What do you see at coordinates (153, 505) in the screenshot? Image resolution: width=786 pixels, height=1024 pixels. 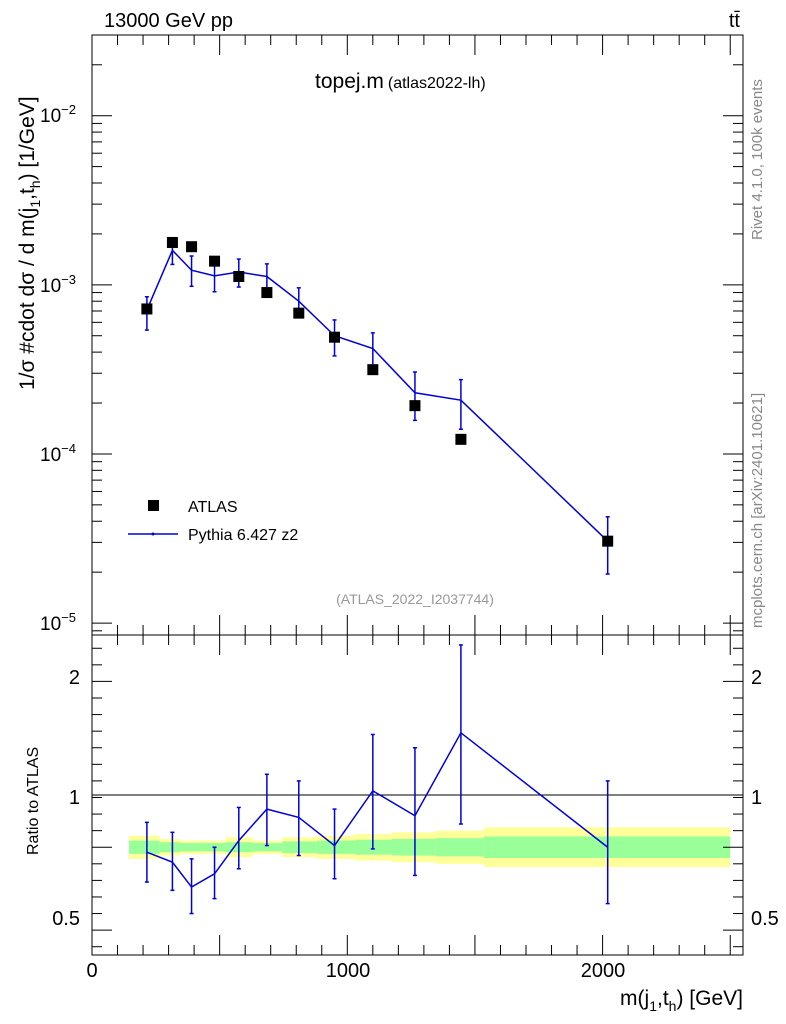 I see `legend-atlas-marker` at bounding box center [153, 505].